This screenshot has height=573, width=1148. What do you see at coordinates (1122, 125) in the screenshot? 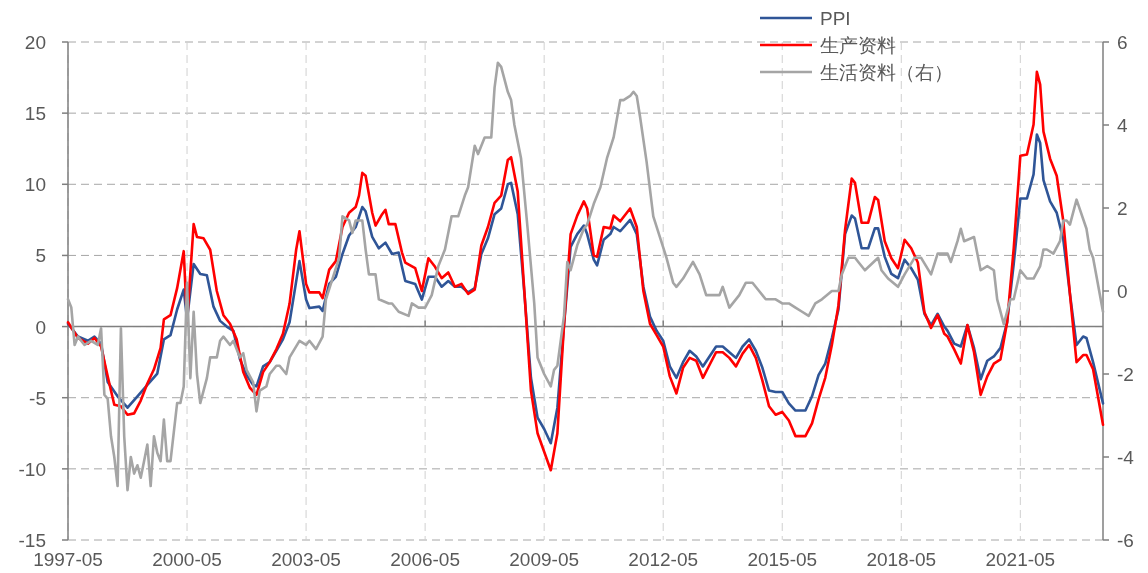
I see `y2-tick-label: 4` at bounding box center [1122, 125].